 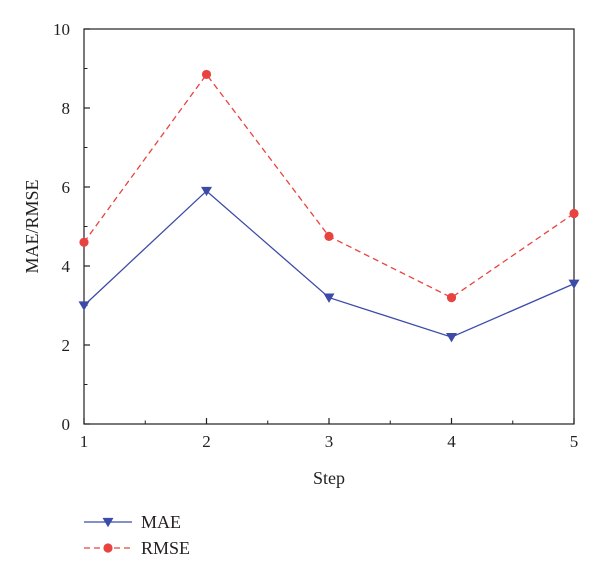 What do you see at coordinates (161, 522) in the screenshot?
I see `legend-label-mae: MAE` at bounding box center [161, 522].